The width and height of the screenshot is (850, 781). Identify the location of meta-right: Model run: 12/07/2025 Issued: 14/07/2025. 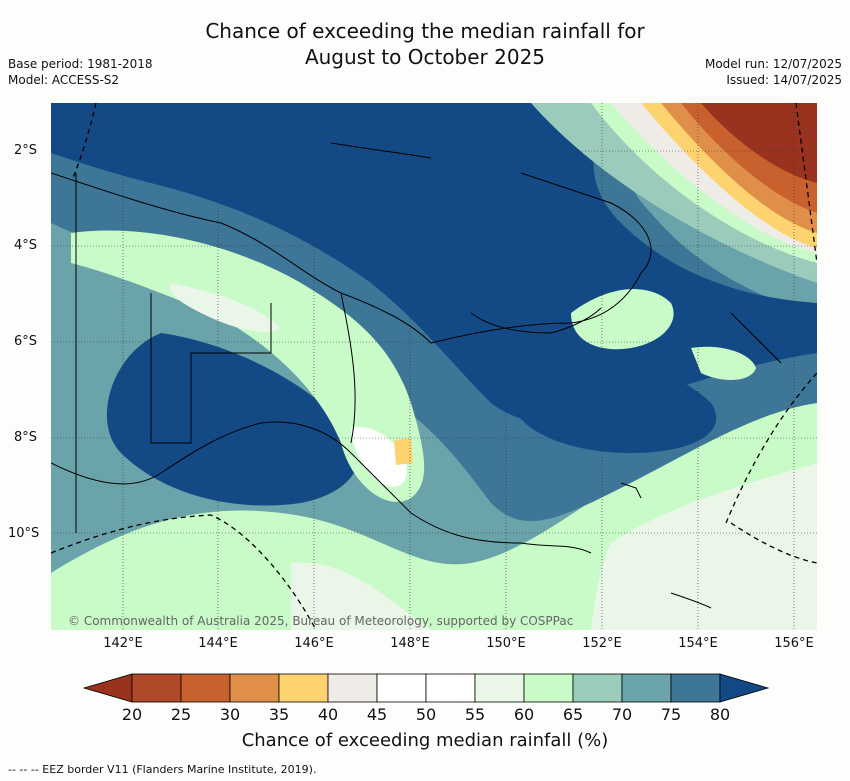
(773, 72).